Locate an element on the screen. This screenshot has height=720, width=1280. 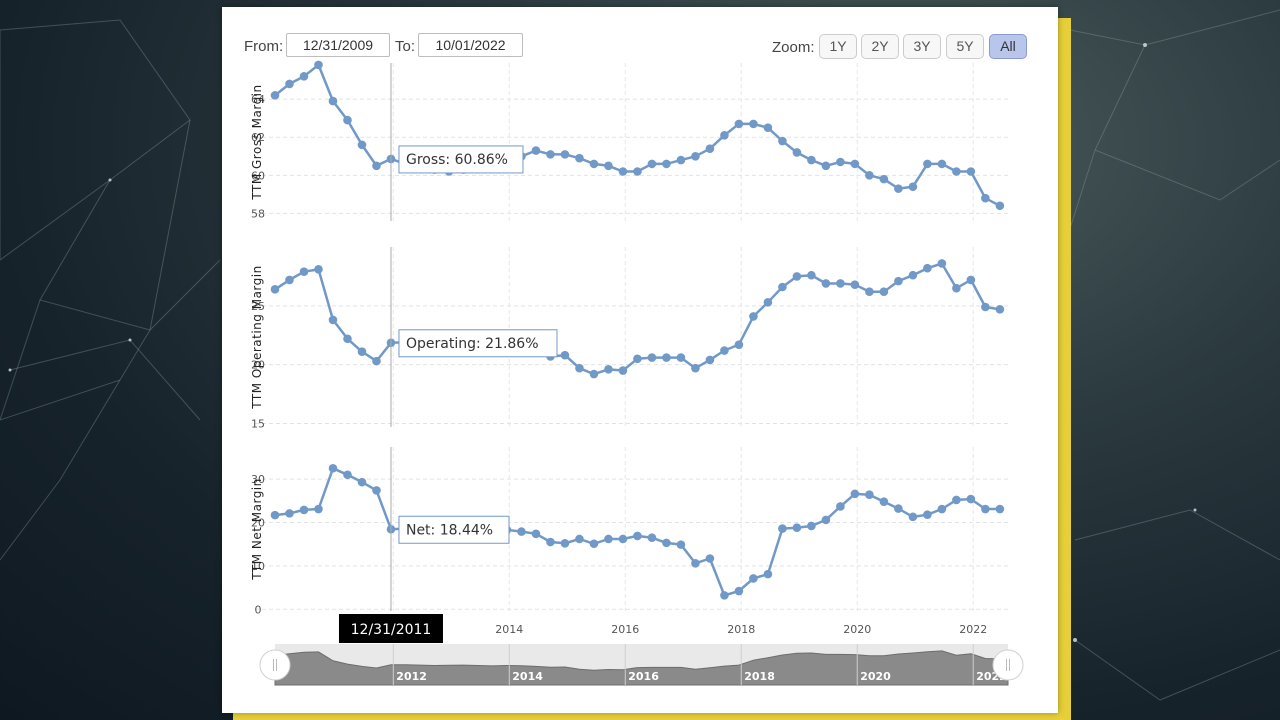
y-tick-label: 64 is located at coordinates (258, 99).